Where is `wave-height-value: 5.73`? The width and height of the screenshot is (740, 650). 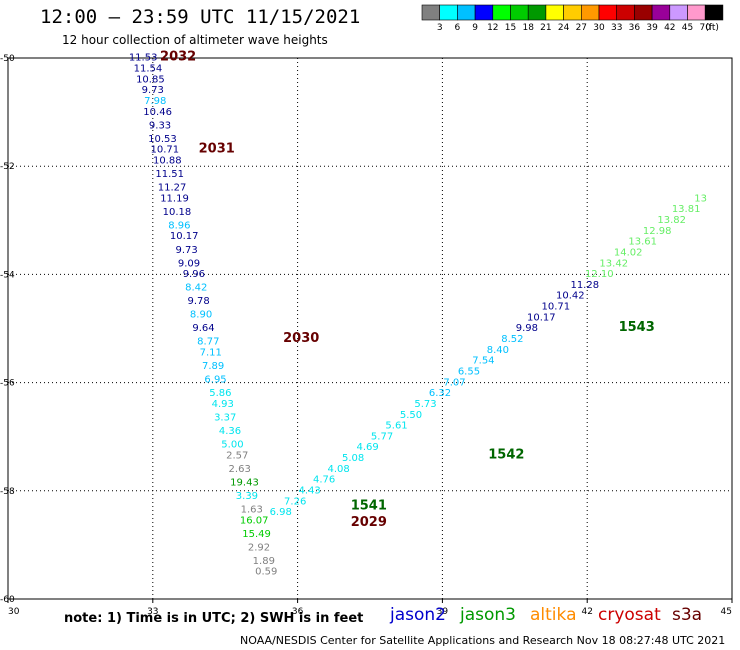
wave-height-value: 5.73 is located at coordinates (425, 404).